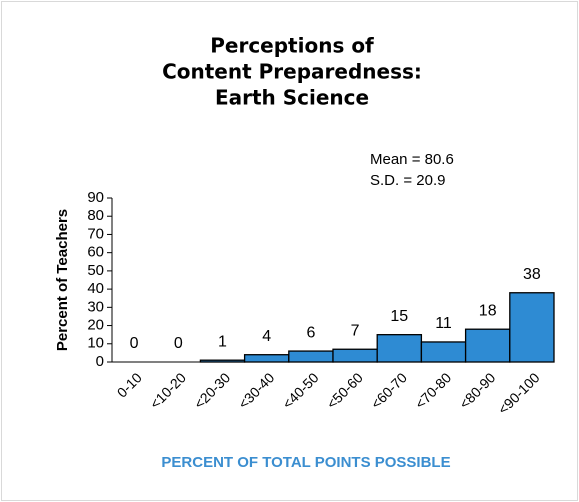  I want to click on chart-title: Perceptions of, so click(292, 46).